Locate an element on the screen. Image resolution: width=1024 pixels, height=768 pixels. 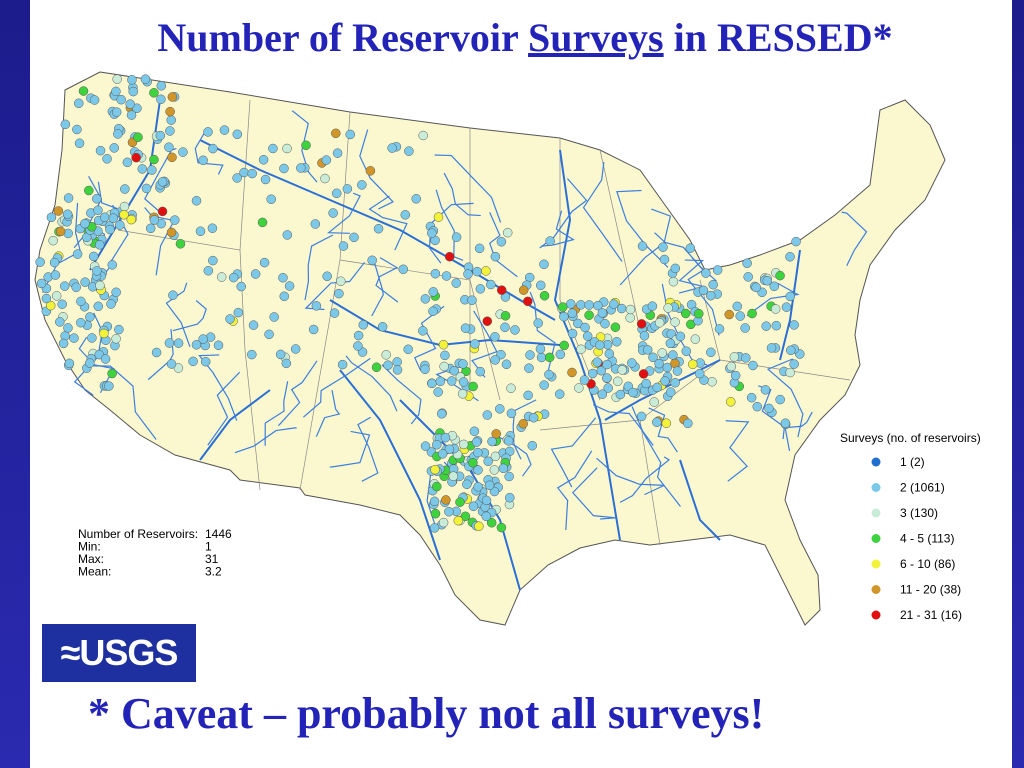
state-line is located at coordinates (620, 240).